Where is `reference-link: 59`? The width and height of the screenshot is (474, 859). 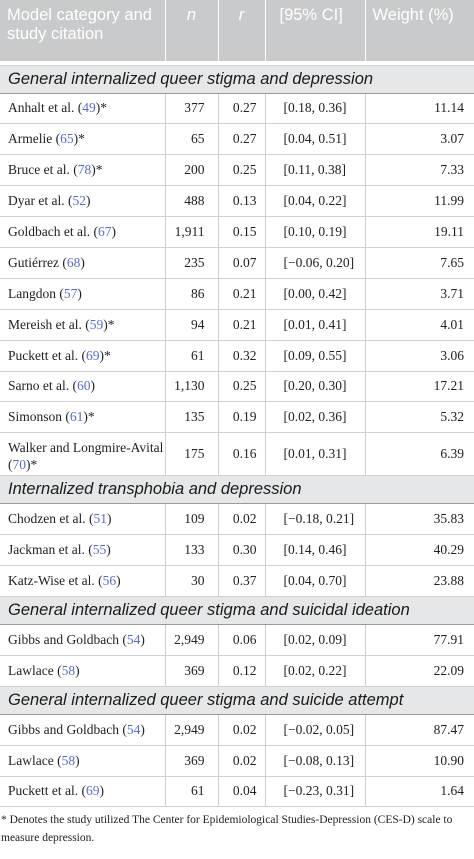
reference-link: 59 is located at coordinates (96, 324).